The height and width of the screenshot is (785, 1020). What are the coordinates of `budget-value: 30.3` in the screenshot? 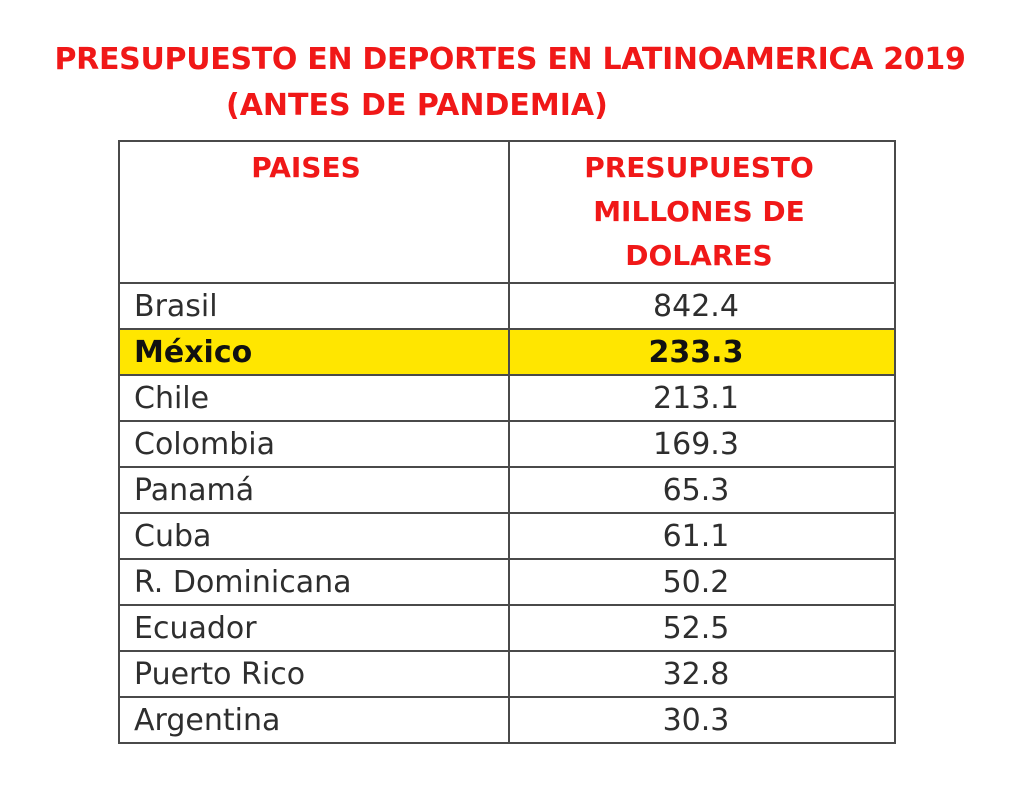 It's located at (696, 720).